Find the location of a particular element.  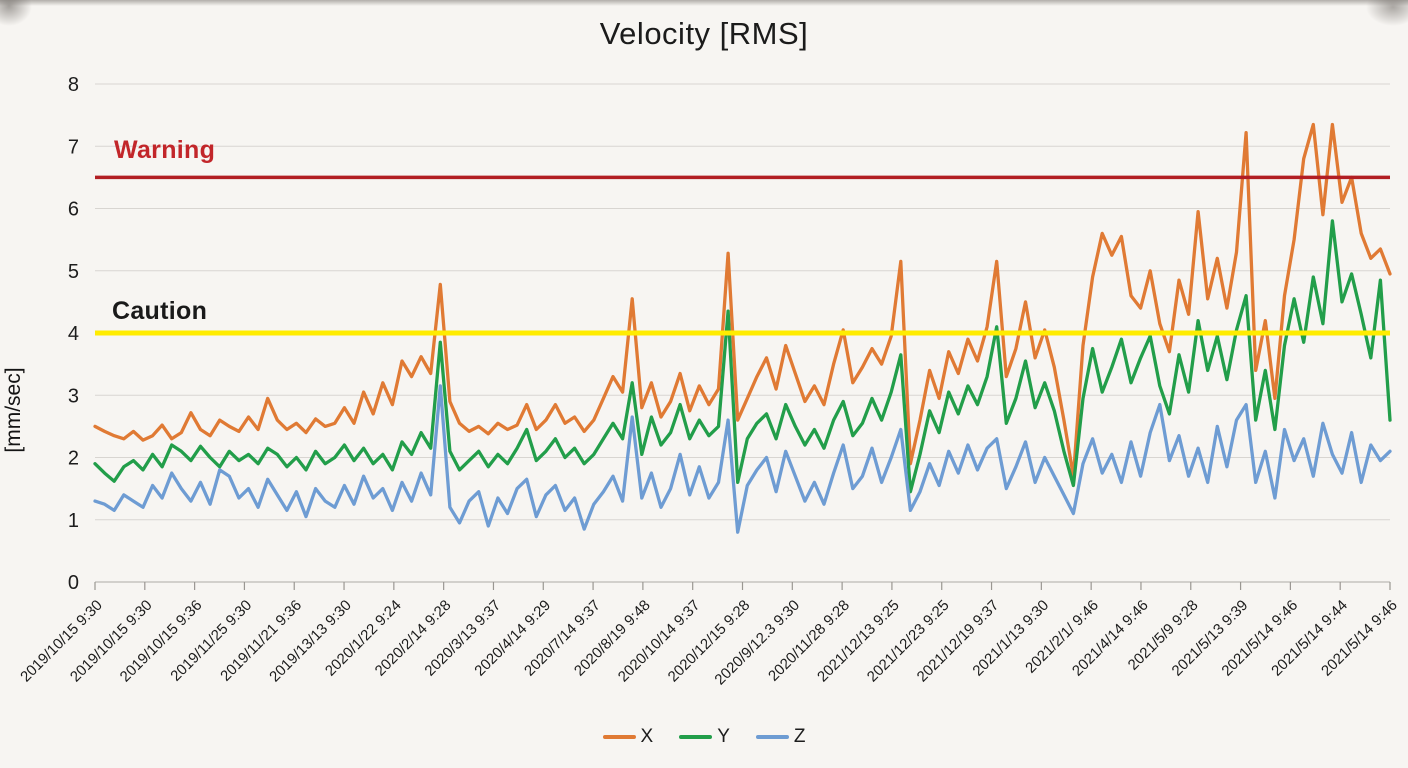

y-axis-tick-labels: 0 1 2 3 4 5 6 7 8 is located at coordinates (73, 334).